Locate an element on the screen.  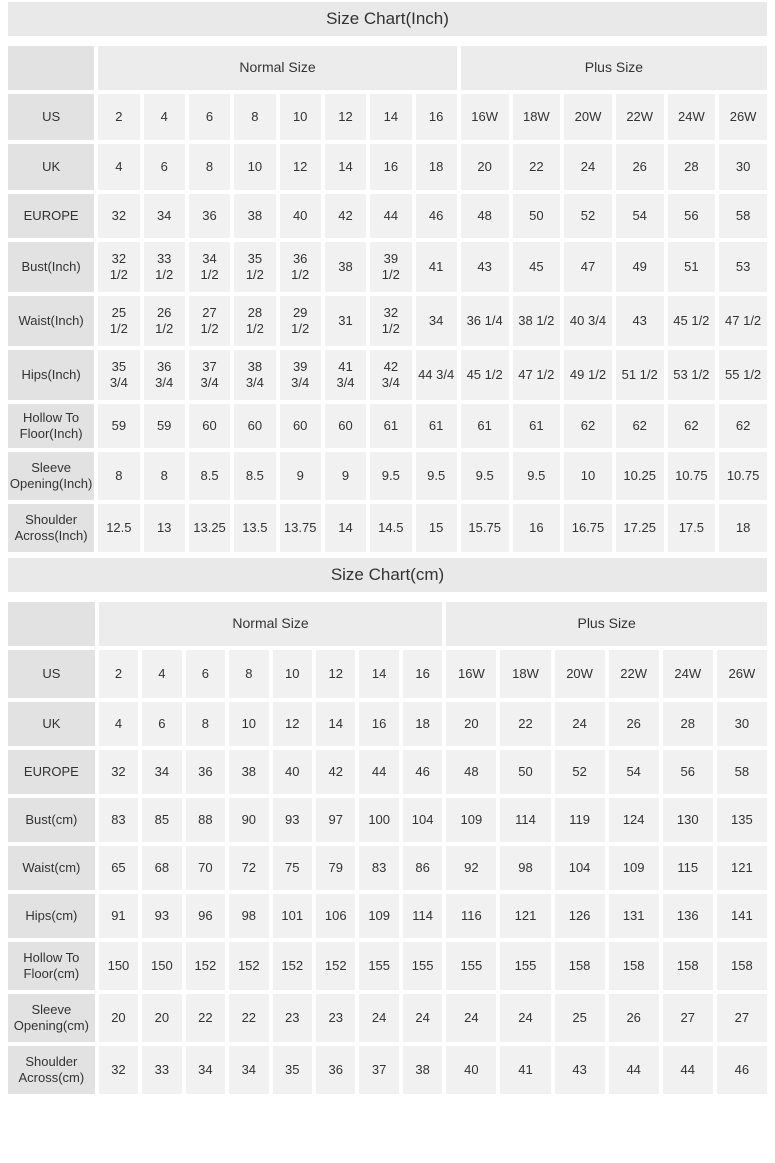
size-cell: 104 is located at coordinates (579, 868).